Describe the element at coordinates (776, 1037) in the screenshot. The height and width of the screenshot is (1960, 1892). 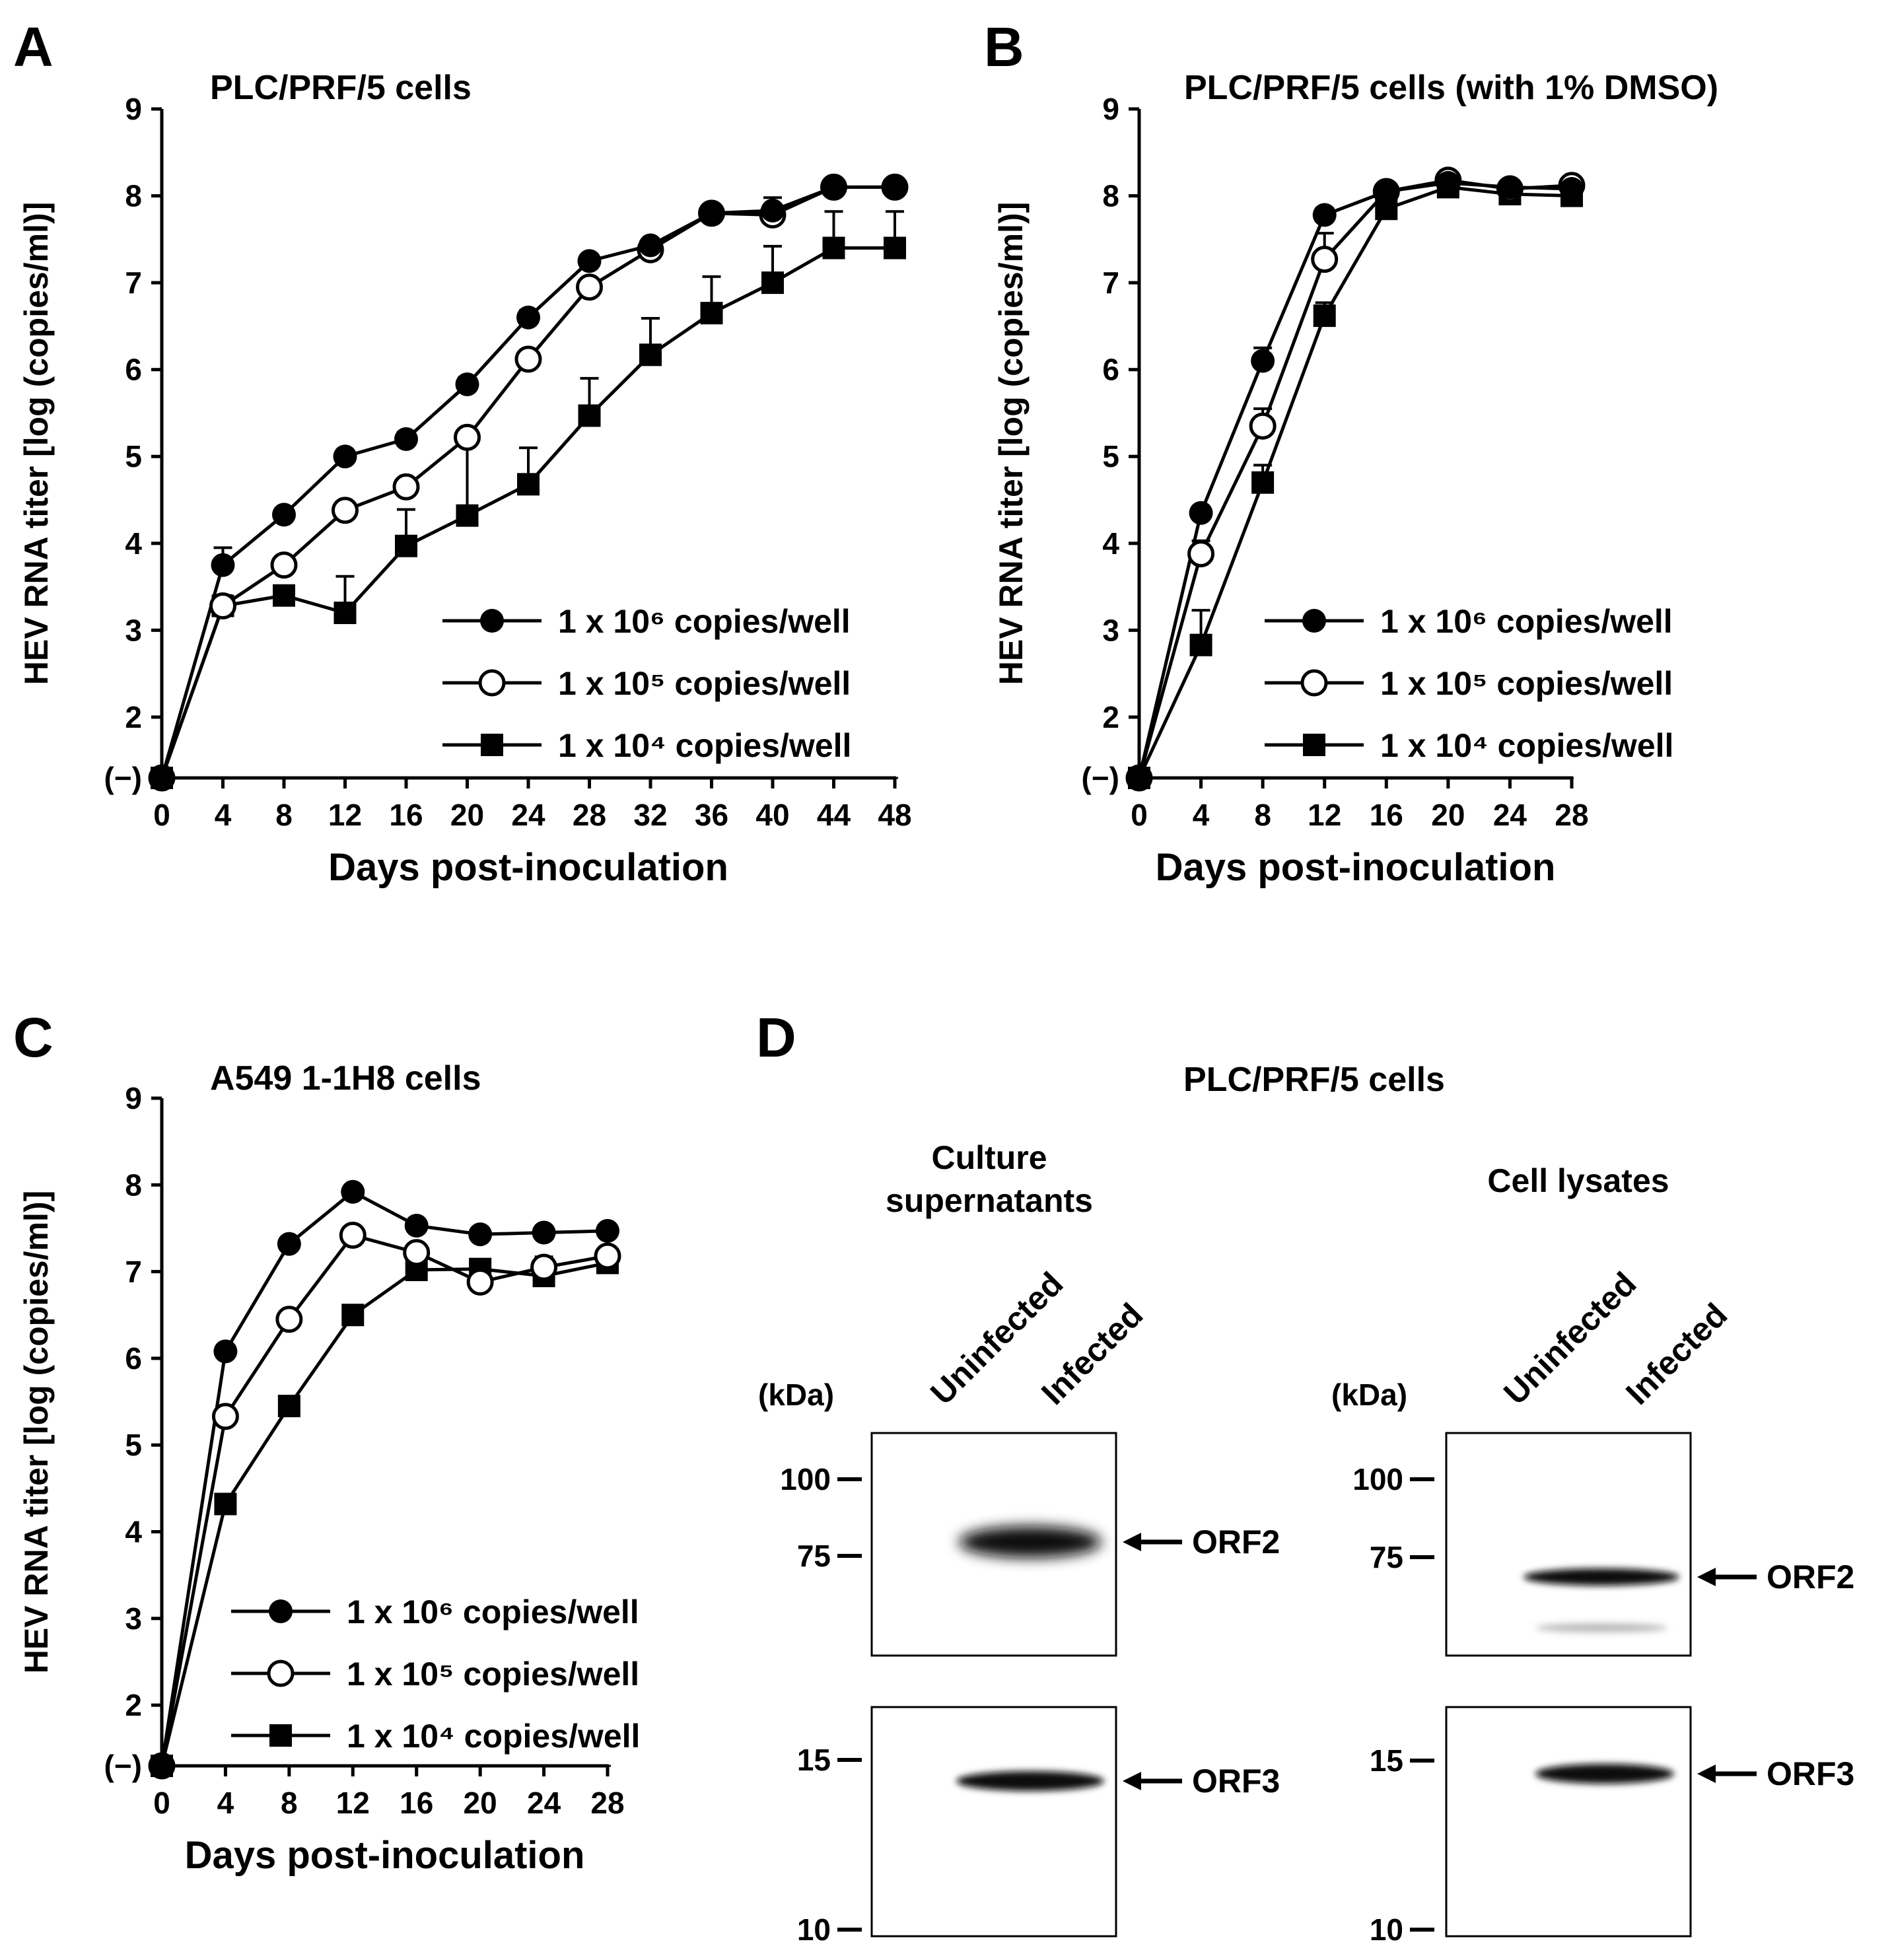
I see `panel-label-d: D` at that location.